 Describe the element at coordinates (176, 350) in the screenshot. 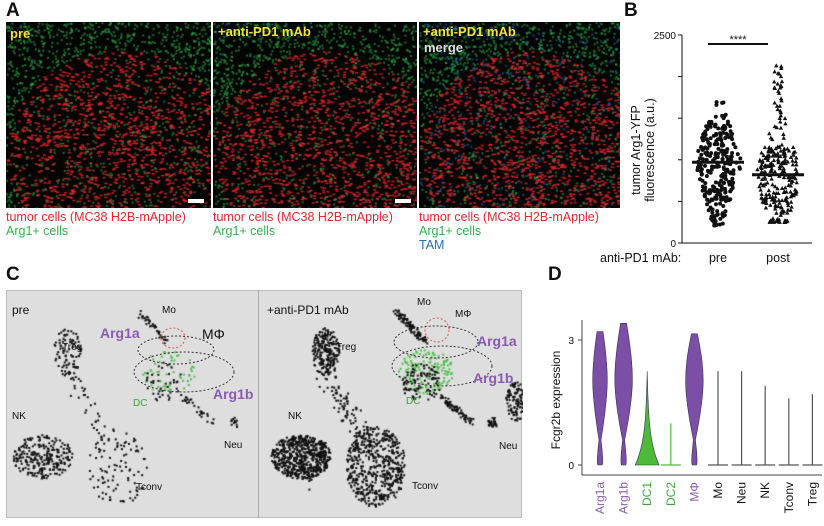

I see `arg1a-outline` at that location.